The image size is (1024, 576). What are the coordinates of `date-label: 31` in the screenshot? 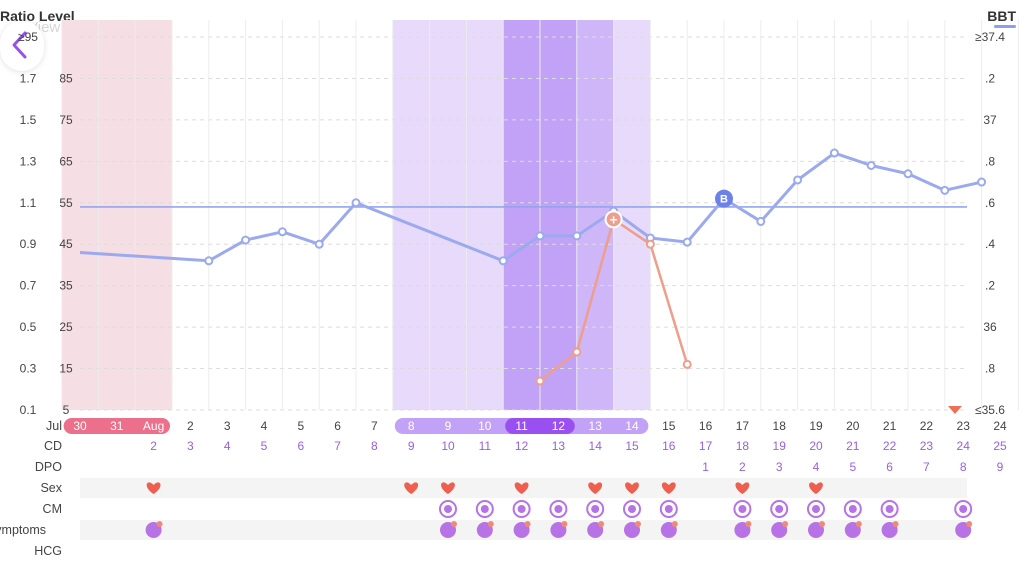 It's located at (117, 426).